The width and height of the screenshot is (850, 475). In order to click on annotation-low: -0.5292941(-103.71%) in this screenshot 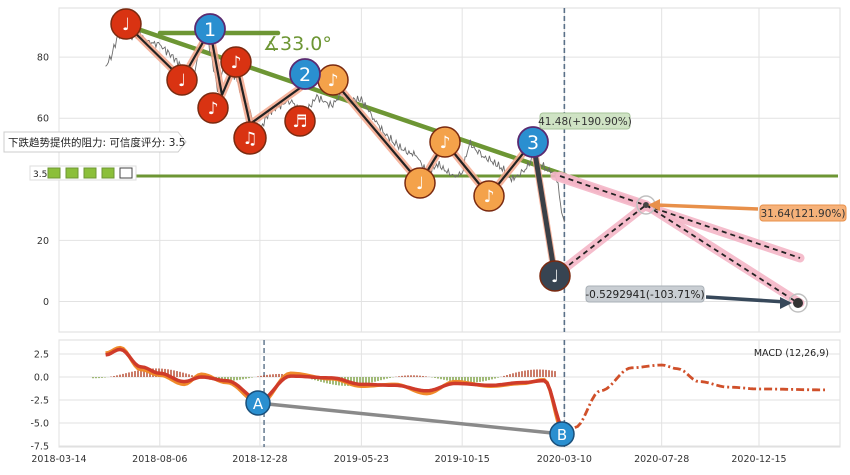, I will do `click(644, 294)`.